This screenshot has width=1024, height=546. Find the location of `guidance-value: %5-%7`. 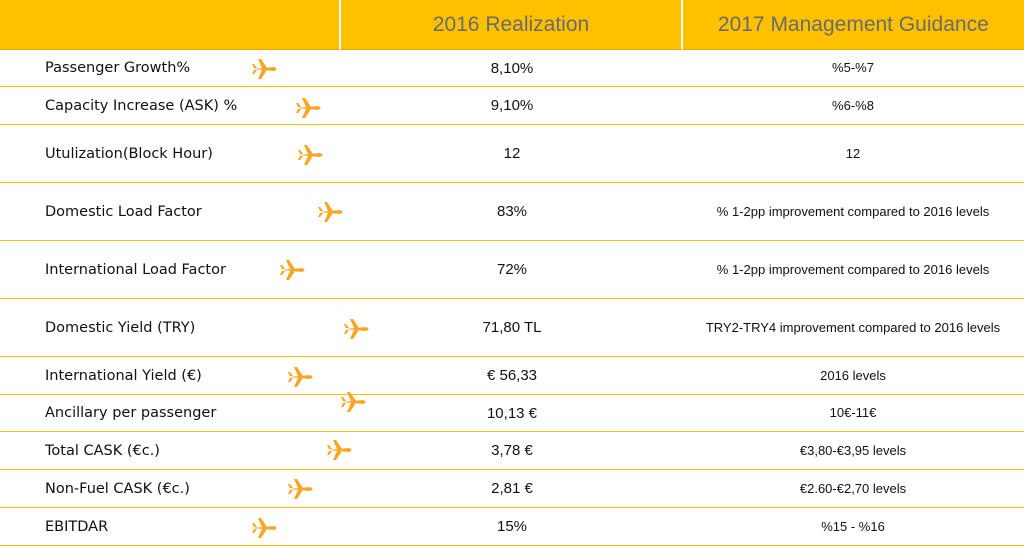

guidance-value: %5-%7 is located at coordinates (853, 67).